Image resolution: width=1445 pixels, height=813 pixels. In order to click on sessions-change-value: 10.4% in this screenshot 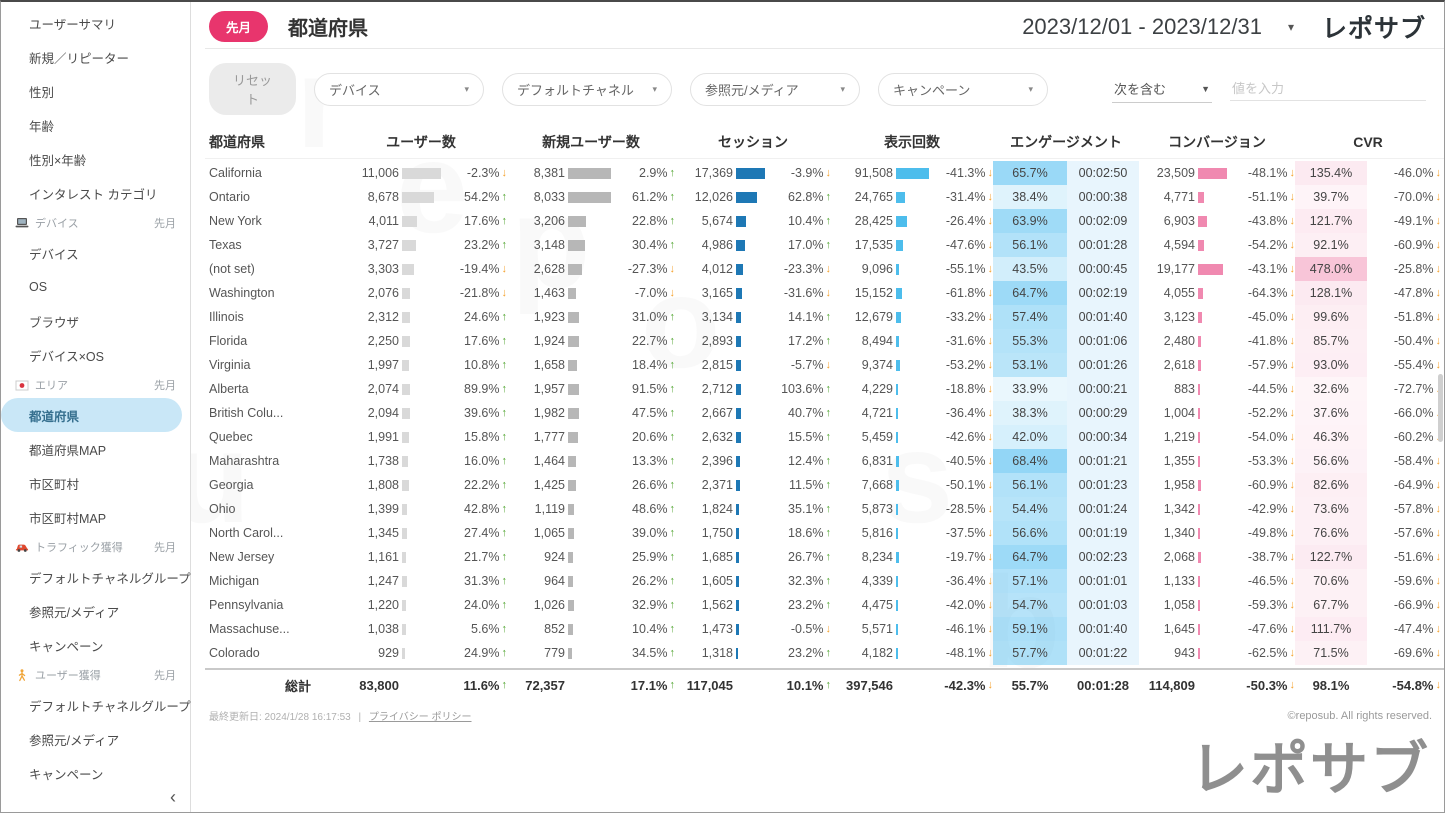, I will do `click(806, 221)`.